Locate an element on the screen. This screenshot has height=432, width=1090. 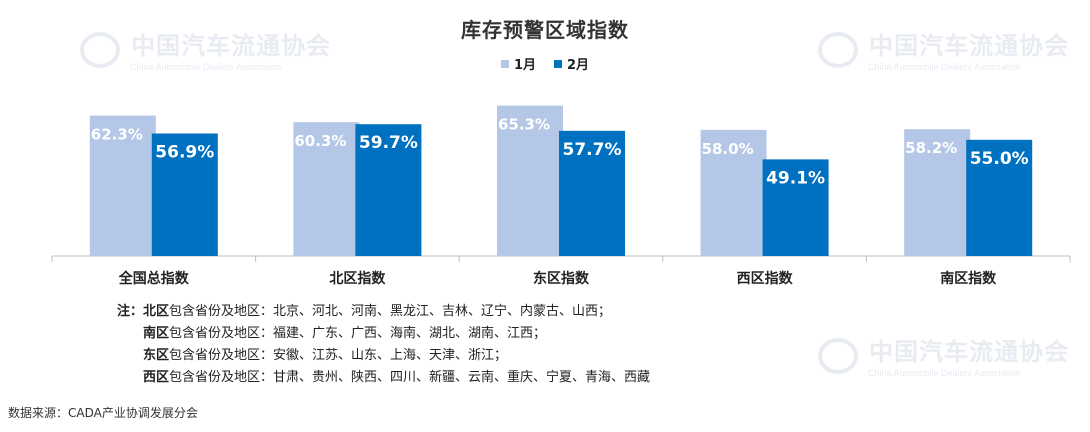
bar-value-label: 58.0% is located at coordinates (728, 149).